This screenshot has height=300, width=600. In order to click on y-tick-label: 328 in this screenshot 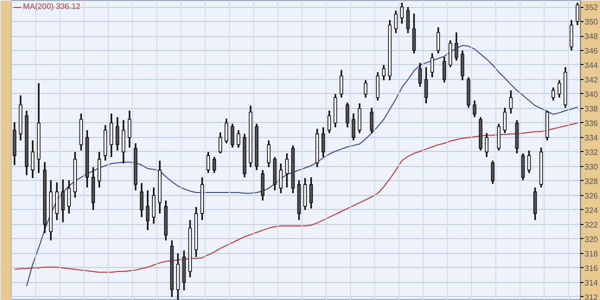, I will do `click(591, 181)`.